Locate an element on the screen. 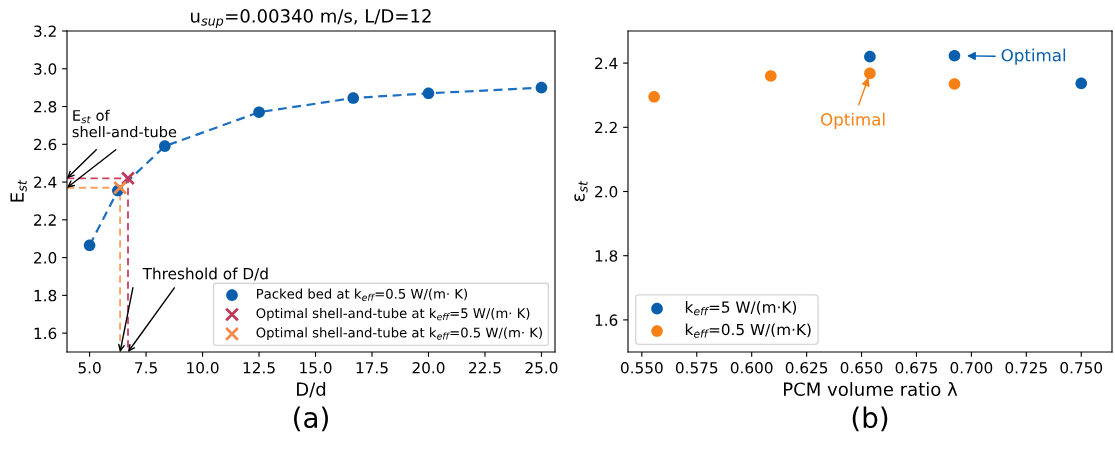 This screenshot has width=1115, height=453. y-tick-label: 3.0 is located at coordinates (45, 69).